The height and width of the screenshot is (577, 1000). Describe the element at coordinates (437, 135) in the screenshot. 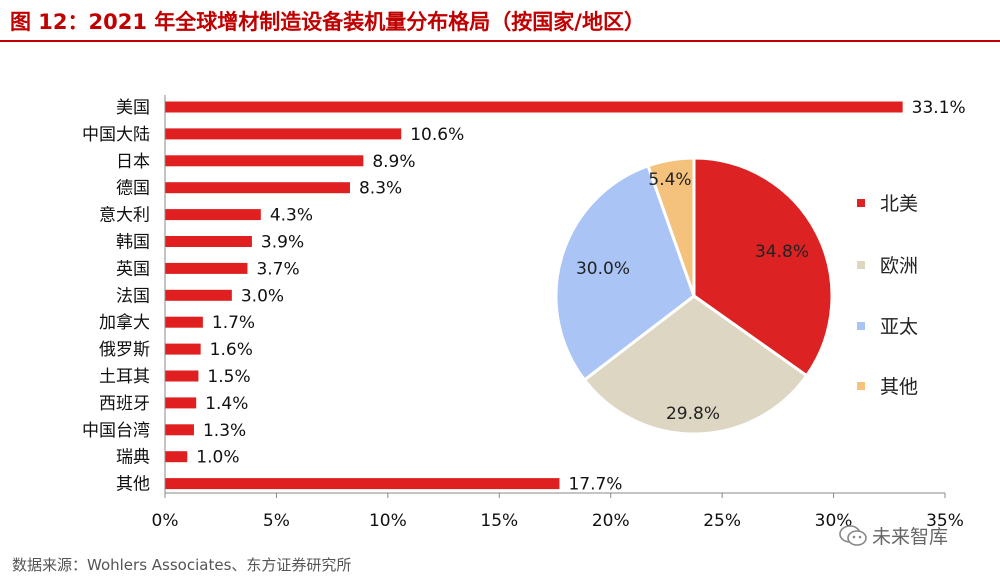

I see `bar-data-label: 10.6%` at that location.